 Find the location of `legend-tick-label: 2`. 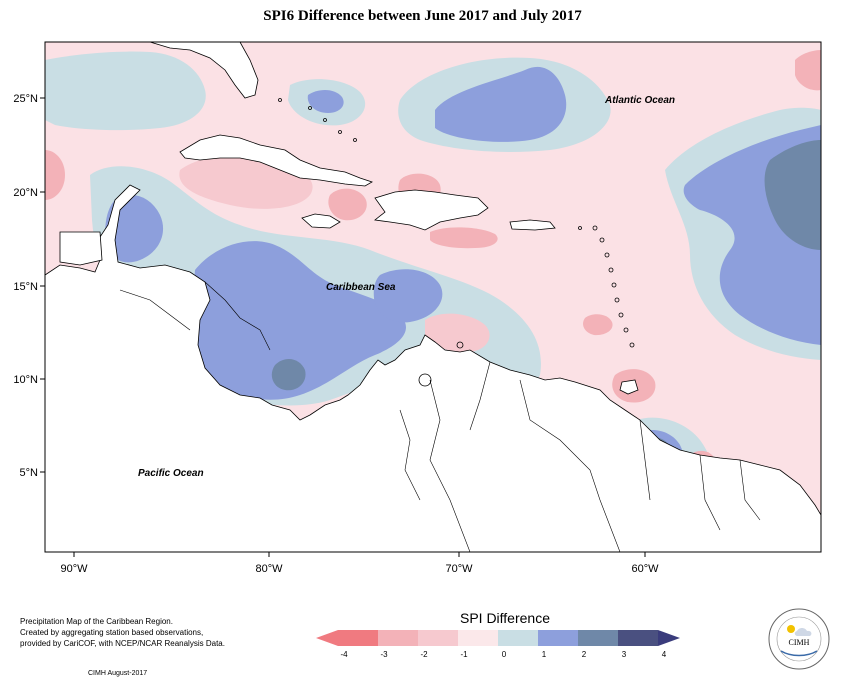

legend-tick-label: 2 is located at coordinates (584, 654).